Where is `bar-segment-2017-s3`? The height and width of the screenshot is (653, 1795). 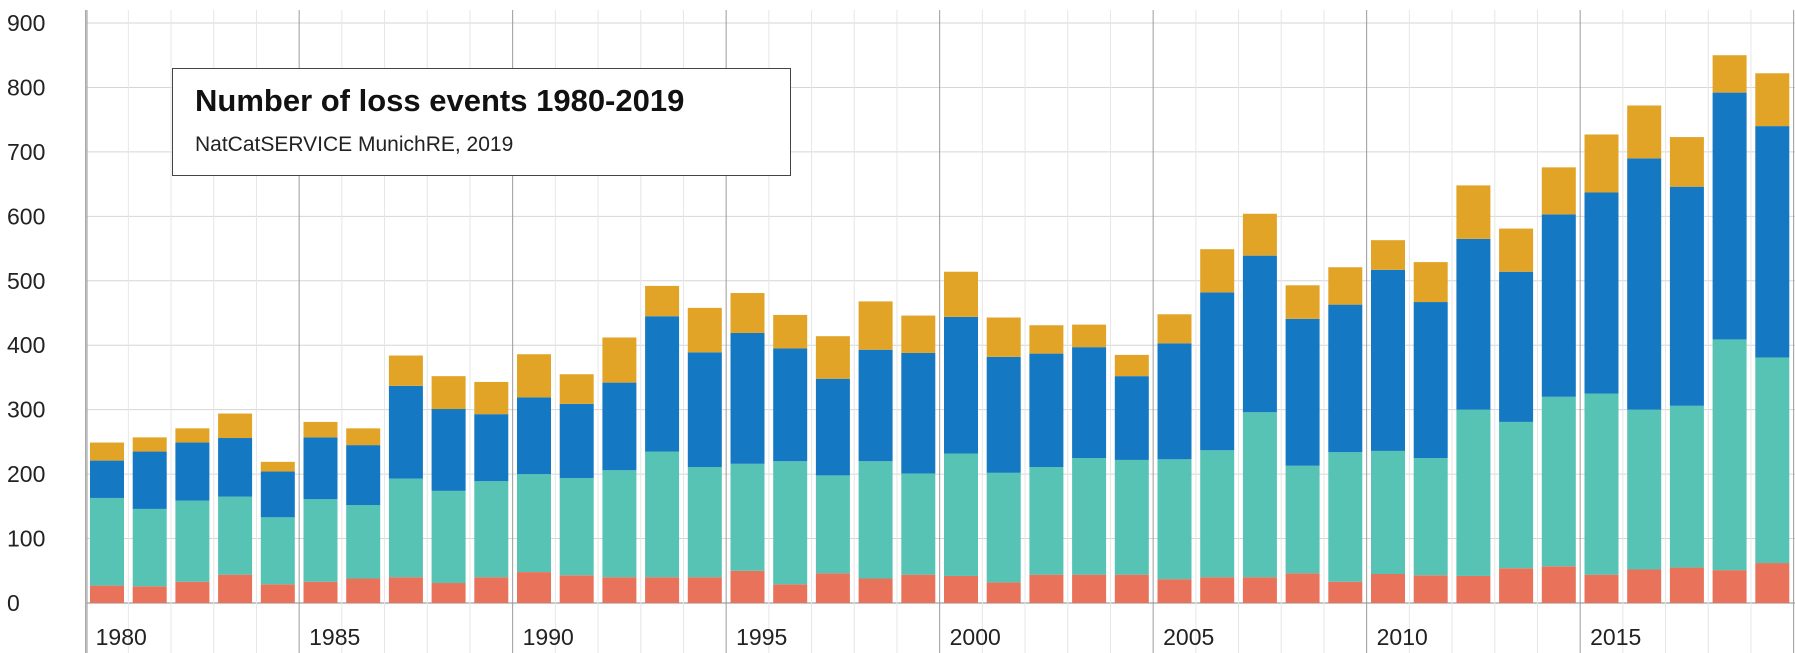
bar-segment-2017-s3 is located at coordinates (1686, 296).